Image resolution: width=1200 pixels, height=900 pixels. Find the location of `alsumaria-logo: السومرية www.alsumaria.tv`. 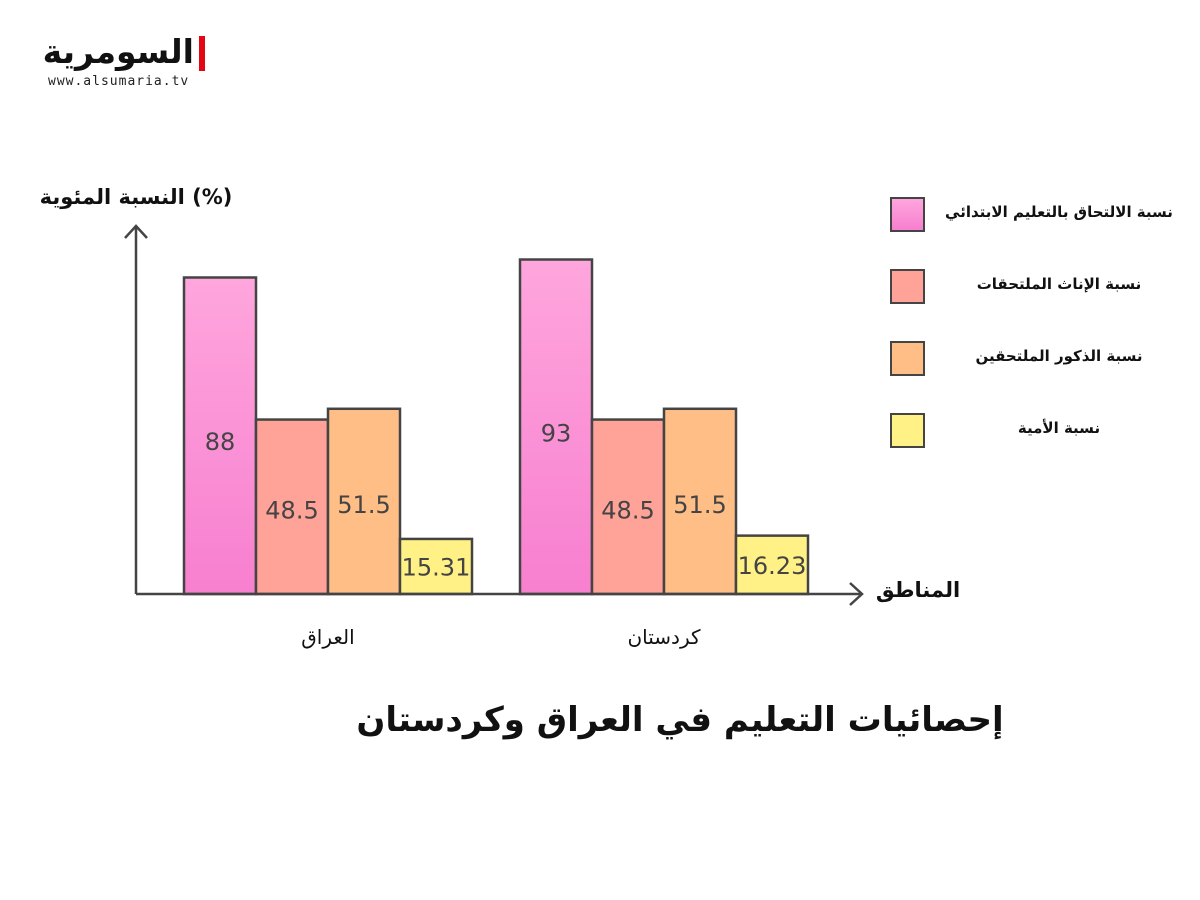

alsumaria-logo: السومرية www.alsumaria.tv is located at coordinates (128, 61).